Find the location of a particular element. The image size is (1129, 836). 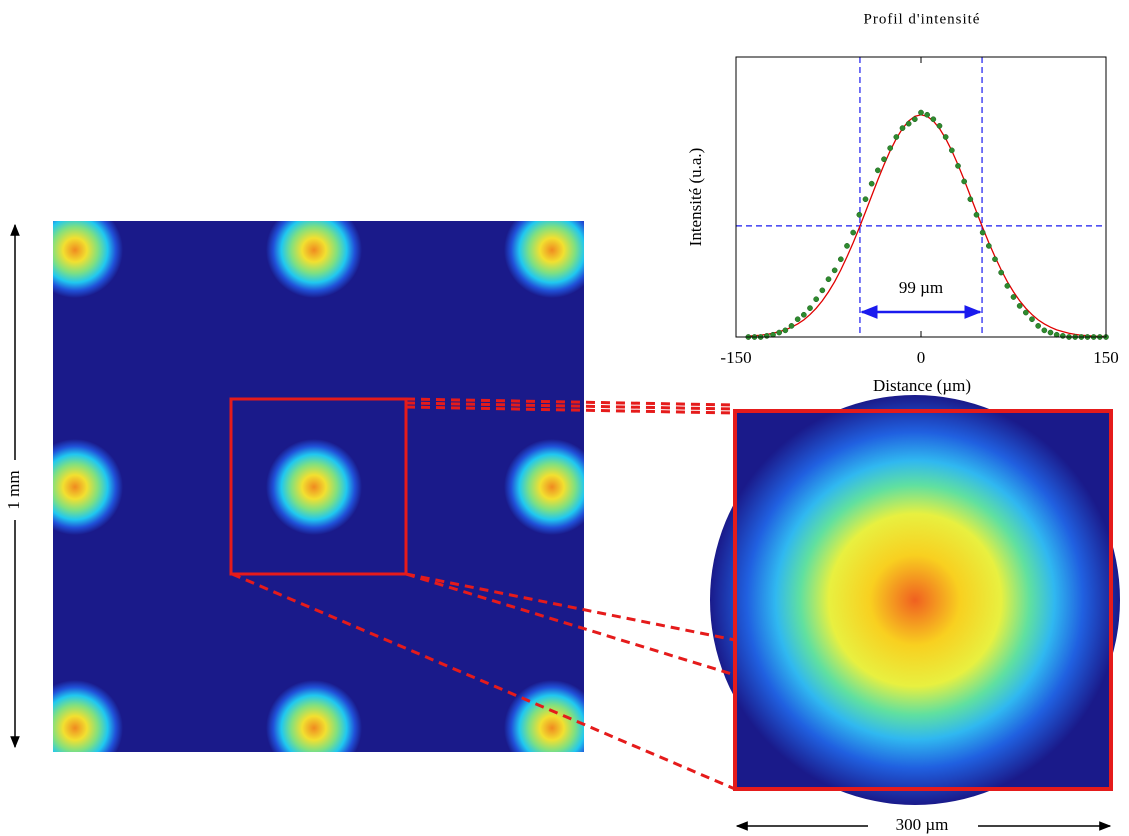

scale-label: 300 µm is located at coordinates (922, 824).